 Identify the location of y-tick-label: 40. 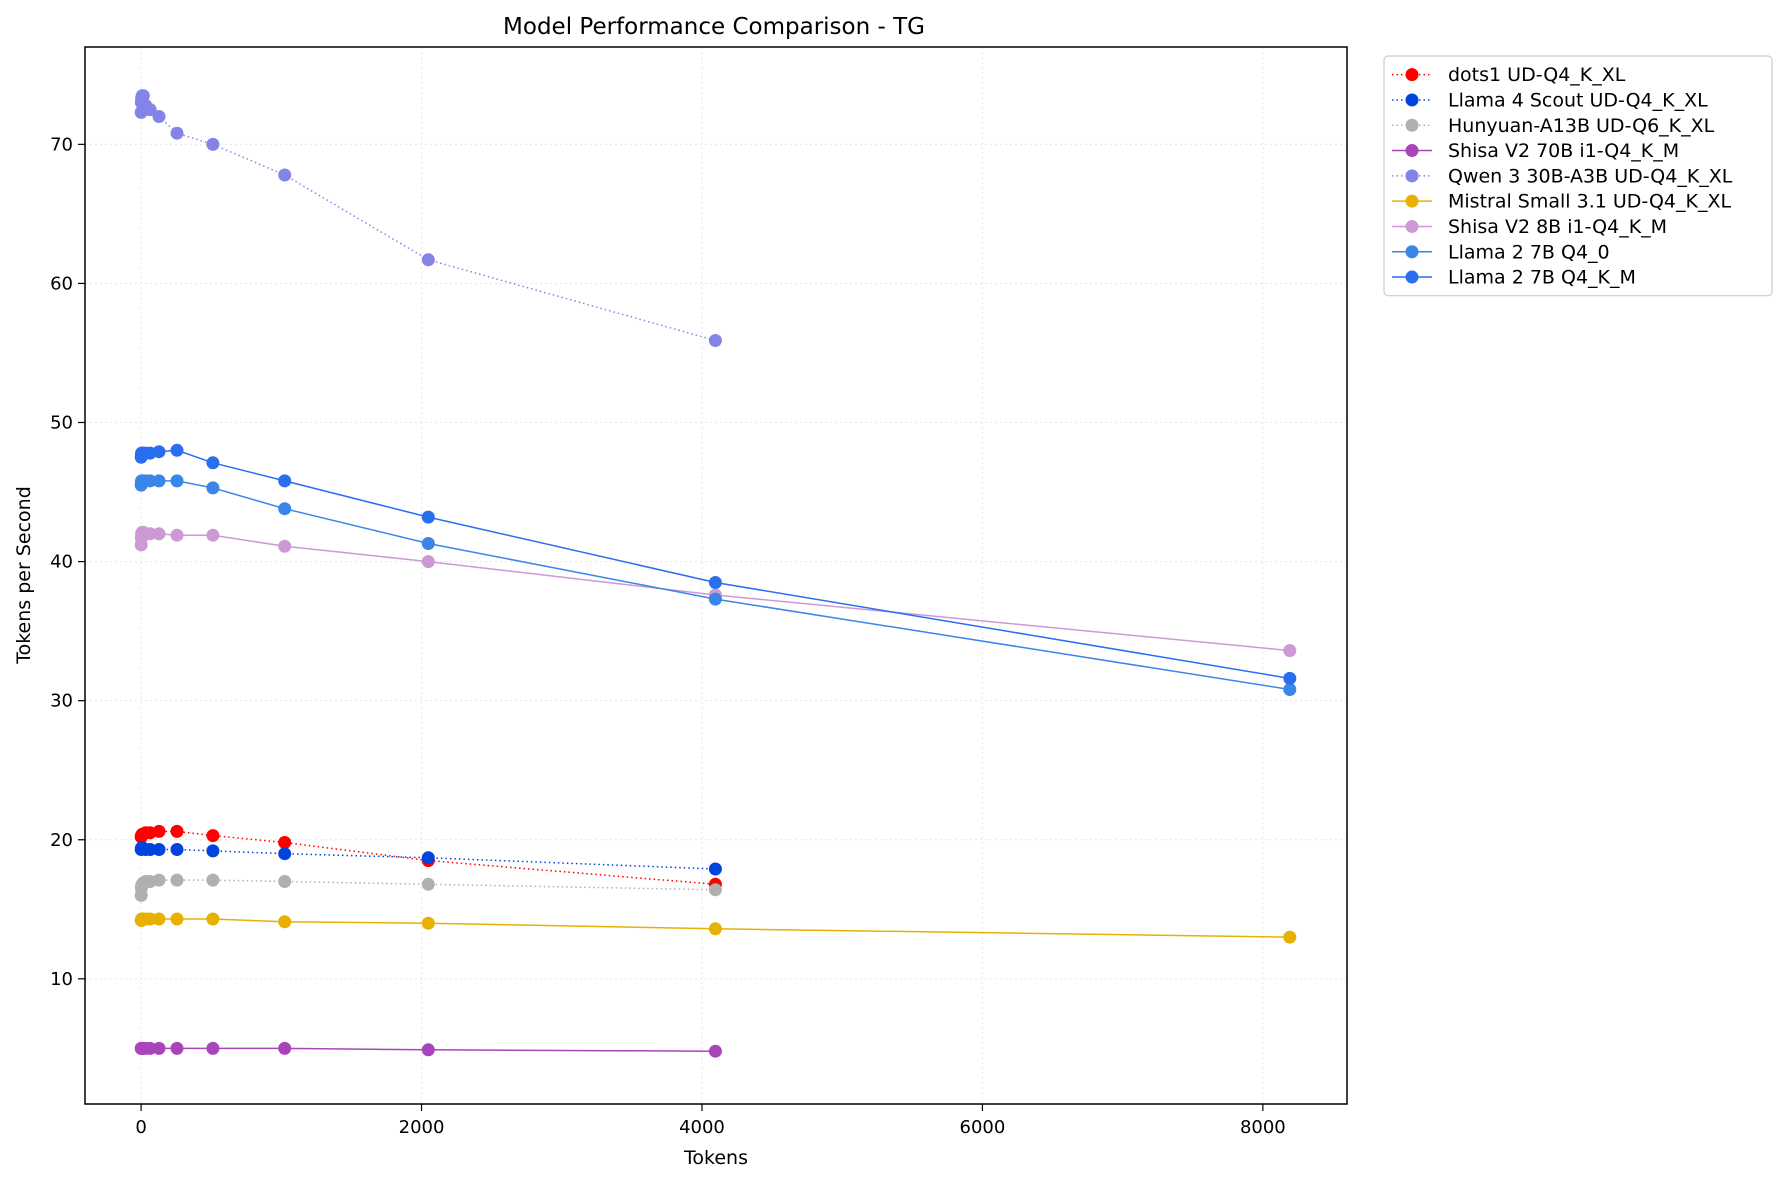
(61, 562).